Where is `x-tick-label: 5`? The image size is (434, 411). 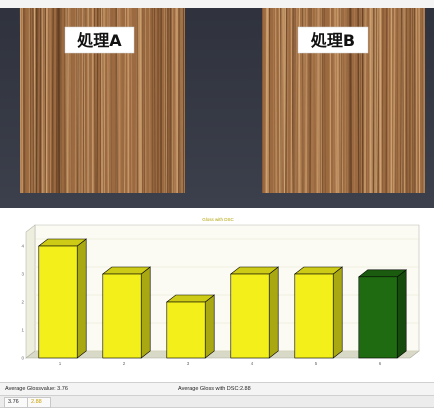
x-tick-label: 5 is located at coordinates (316, 363).